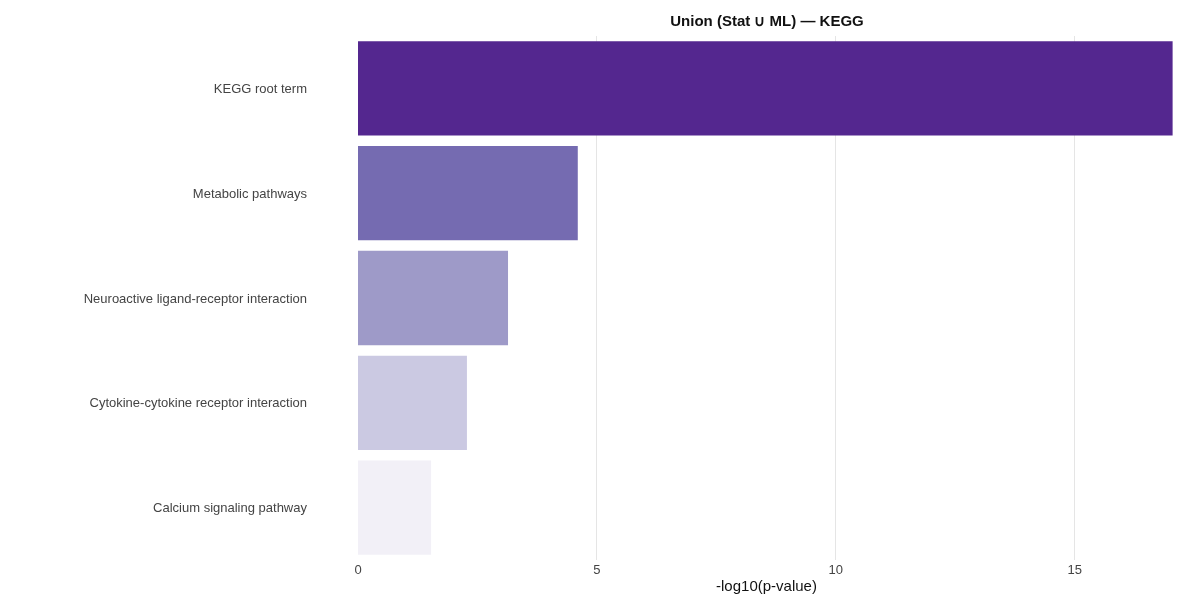  Describe the element at coordinates (198, 403) in the screenshot. I see `y-tick-label: Cytokine-cytokine receptor interaction` at that location.